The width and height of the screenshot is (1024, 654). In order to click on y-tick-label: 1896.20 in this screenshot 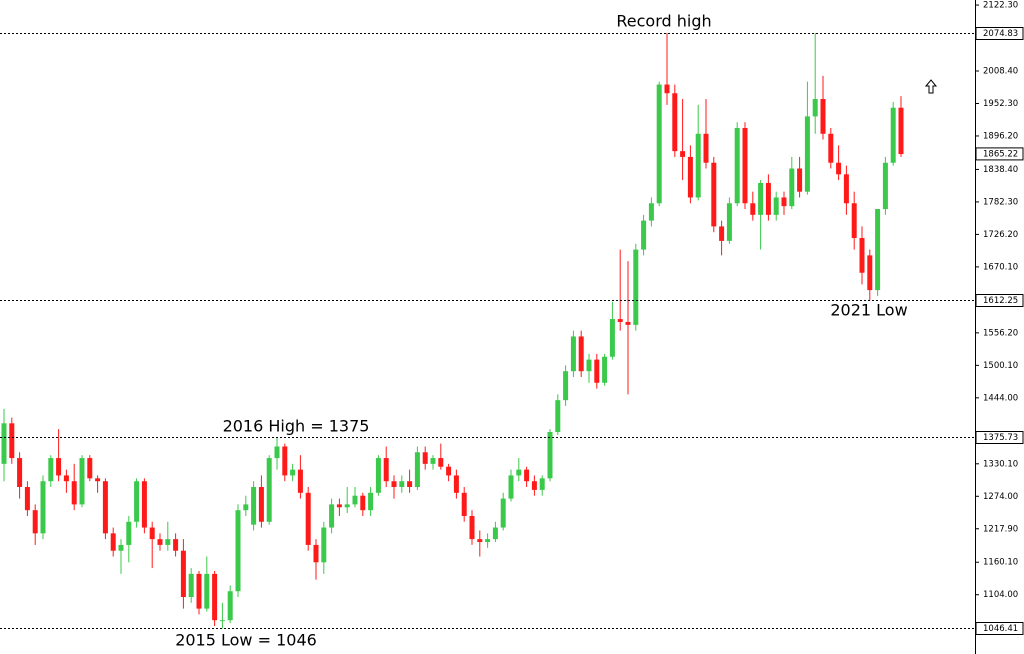, I will do `click(1000, 136)`.